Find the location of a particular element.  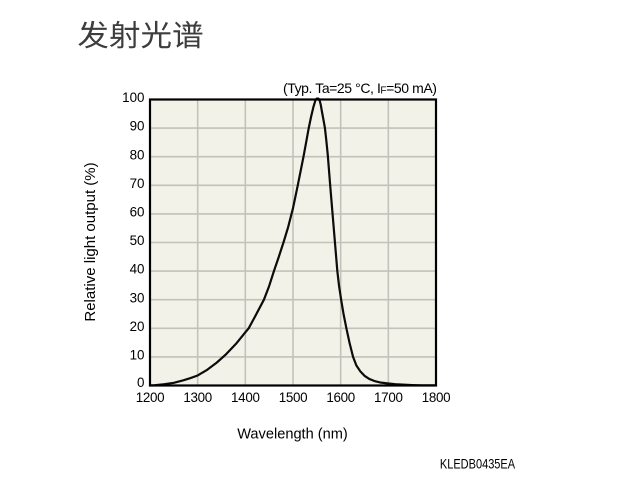

svg-text: KLEDB0435EA is located at coordinates (478, 463).